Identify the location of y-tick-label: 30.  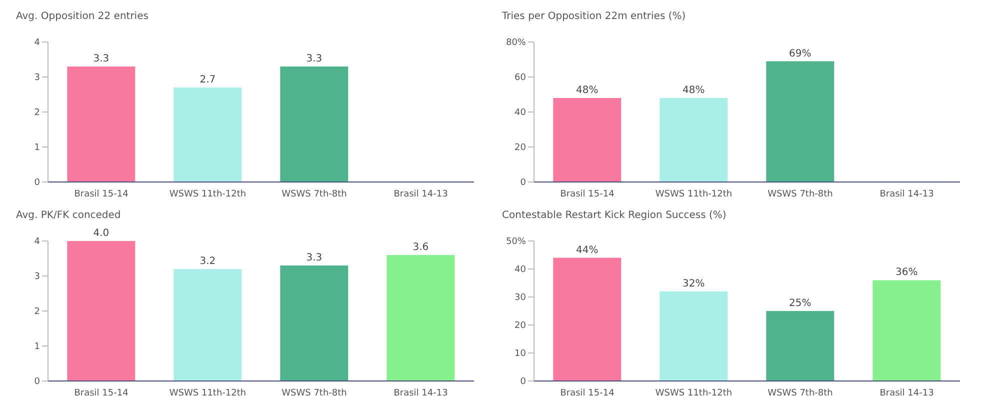
(520, 298).